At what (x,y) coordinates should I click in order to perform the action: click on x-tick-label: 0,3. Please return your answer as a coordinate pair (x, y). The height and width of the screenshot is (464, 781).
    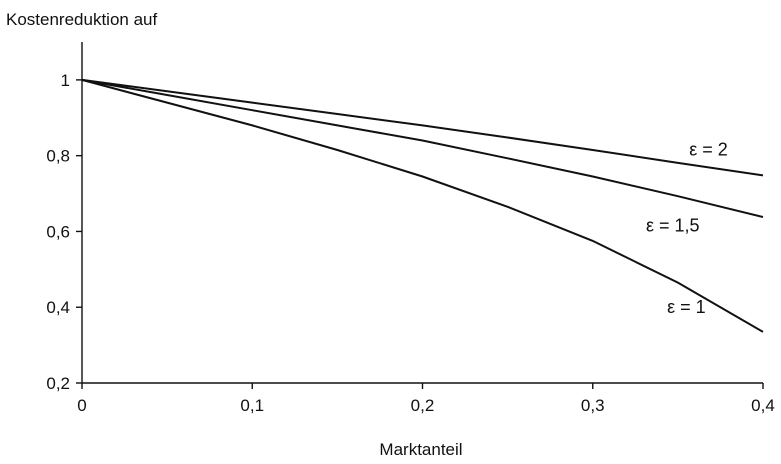
    Looking at the image, I should click on (593, 405).